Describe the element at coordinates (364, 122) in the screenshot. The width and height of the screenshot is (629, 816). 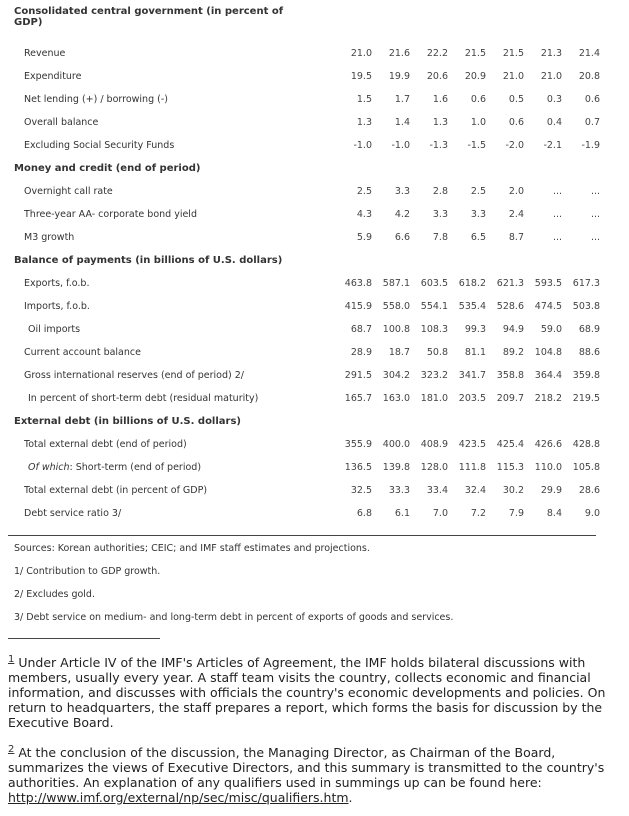
I see `cell-value: 1.3` at that location.